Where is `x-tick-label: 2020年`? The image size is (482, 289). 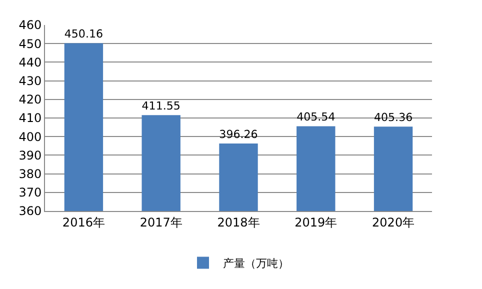
x-tick-label: 2020年 is located at coordinates (393, 222).